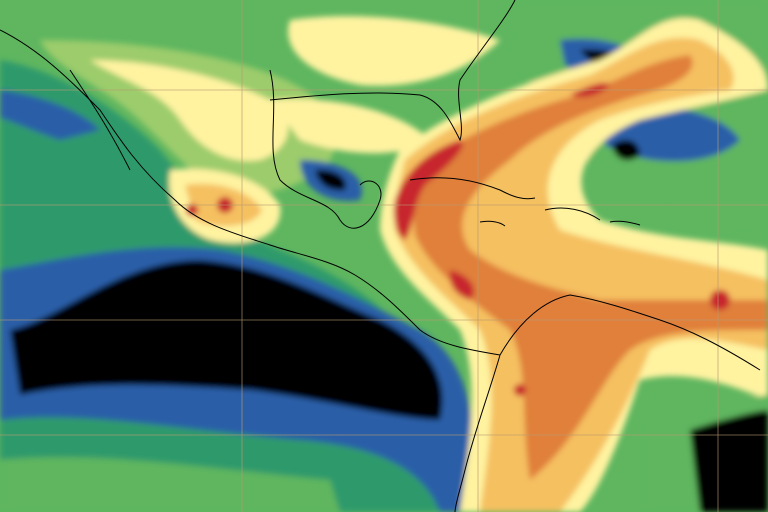  Describe the element at coordinates (572, 214) in the screenshot. I see `hispaniola` at that location.